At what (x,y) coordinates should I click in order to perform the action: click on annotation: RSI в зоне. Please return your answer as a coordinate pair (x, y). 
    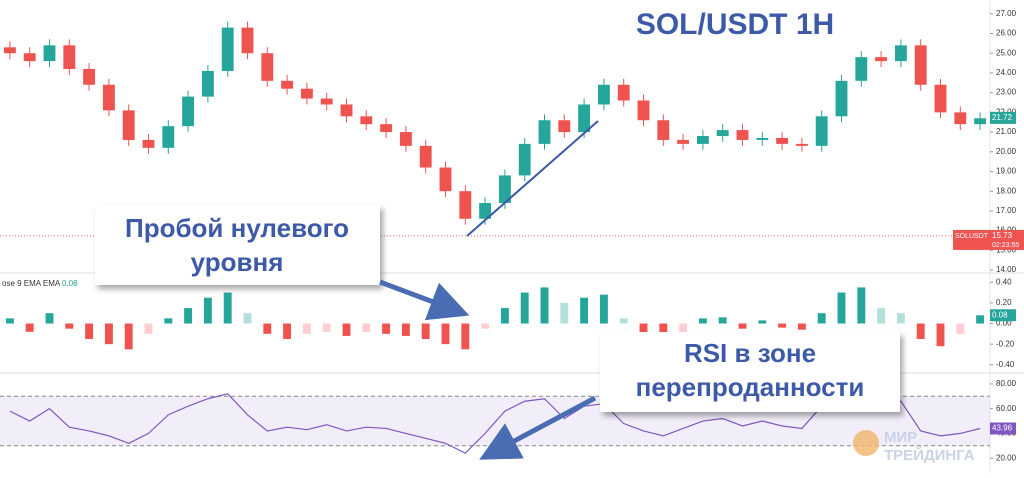
    Looking at the image, I should click on (750, 353).